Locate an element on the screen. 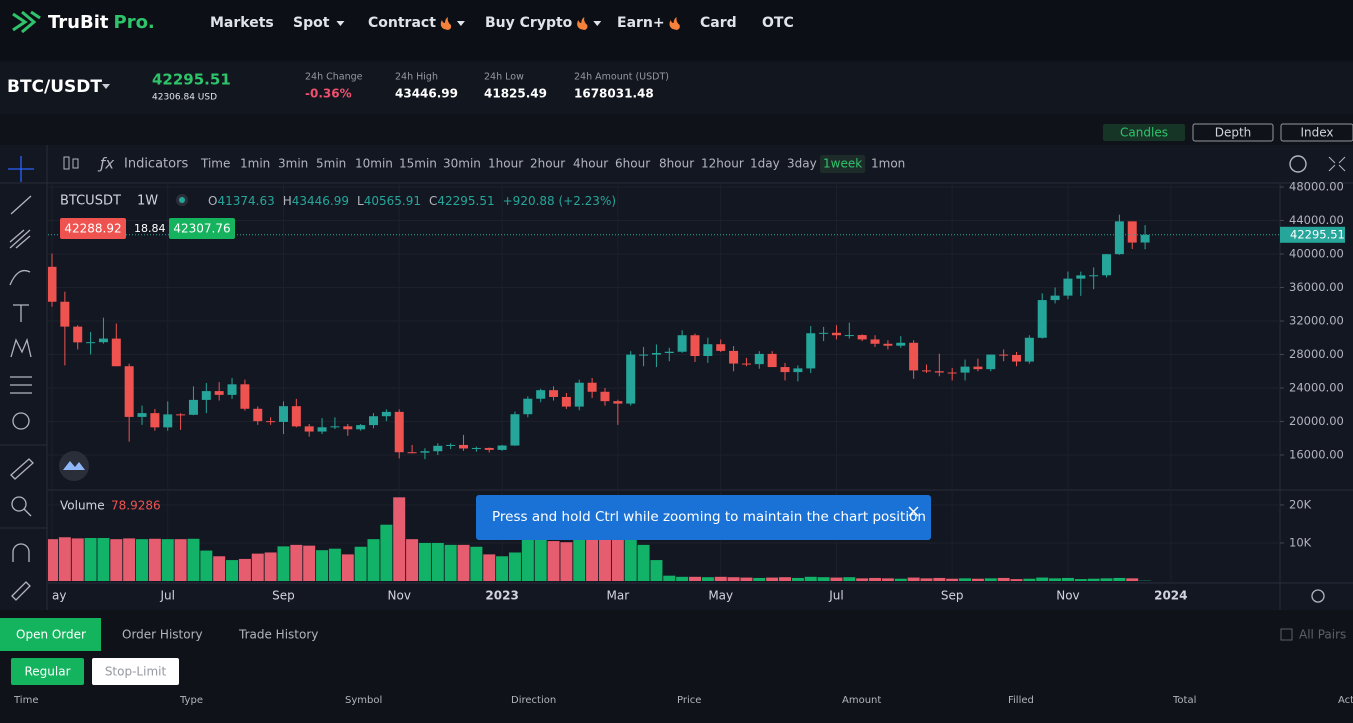 The height and width of the screenshot is (723, 1353). toast-close is located at coordinates (913, 511).